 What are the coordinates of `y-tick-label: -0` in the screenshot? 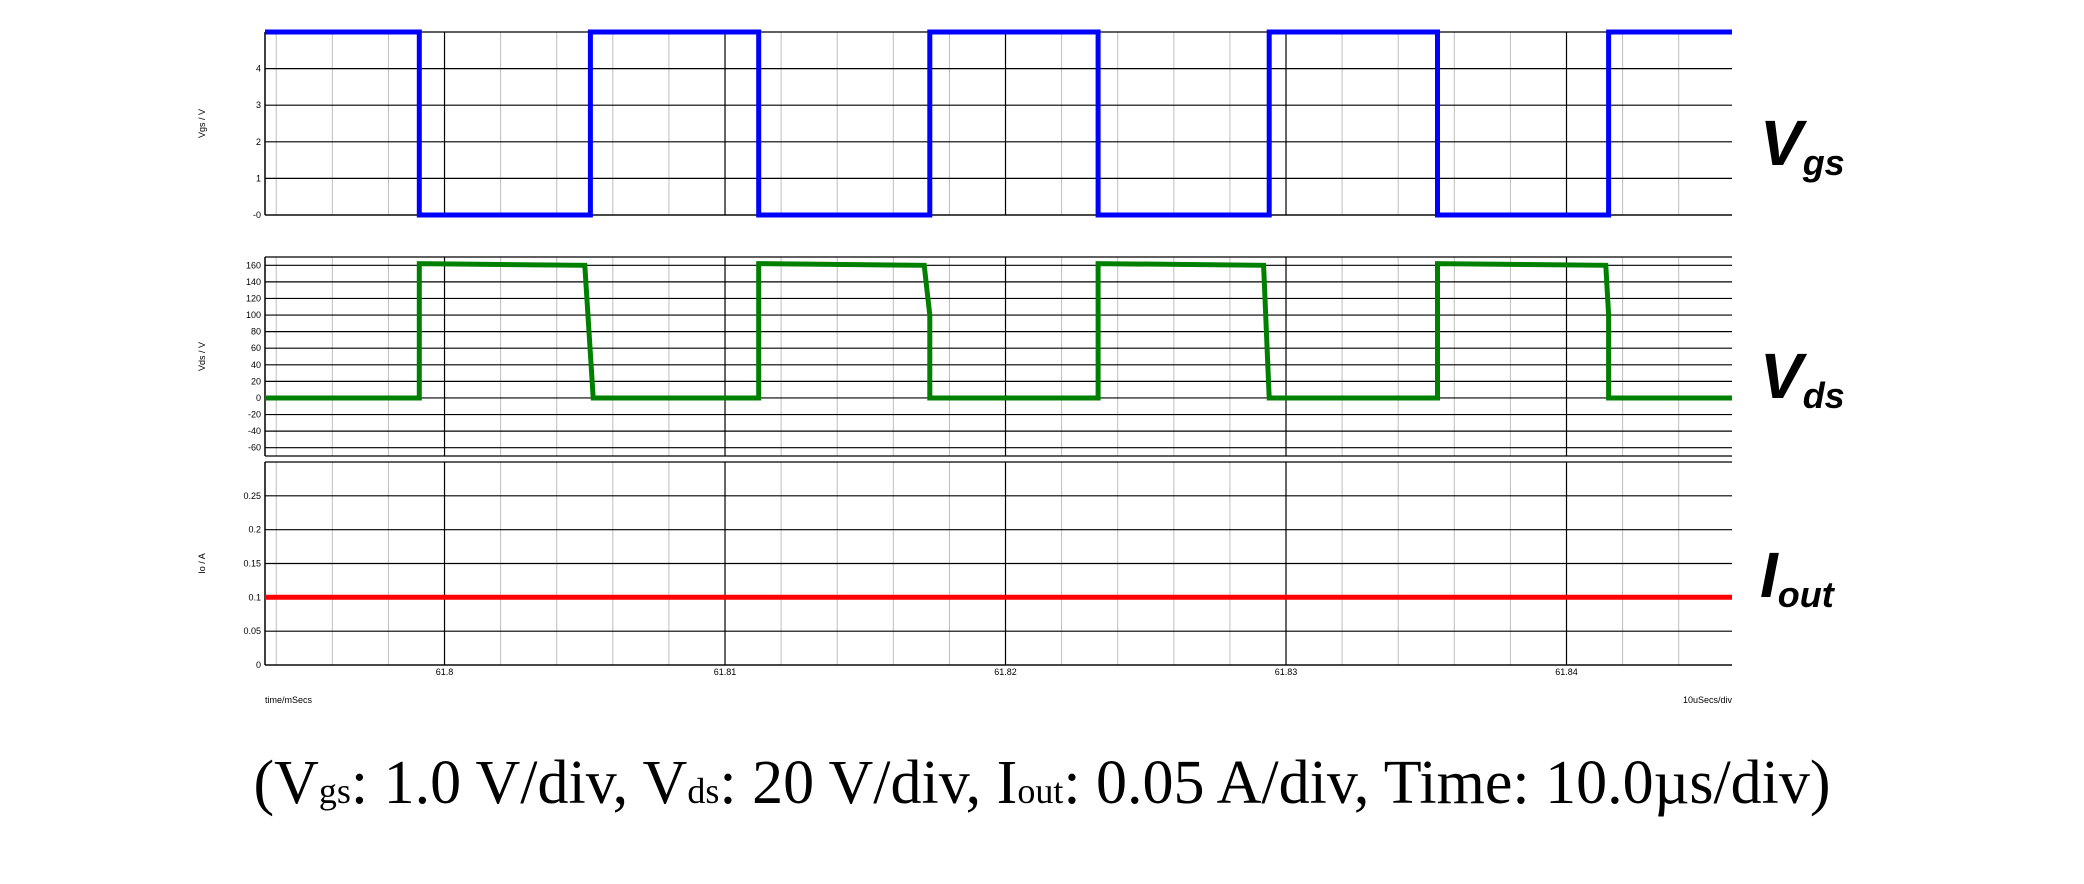 It's located at (257, 215).